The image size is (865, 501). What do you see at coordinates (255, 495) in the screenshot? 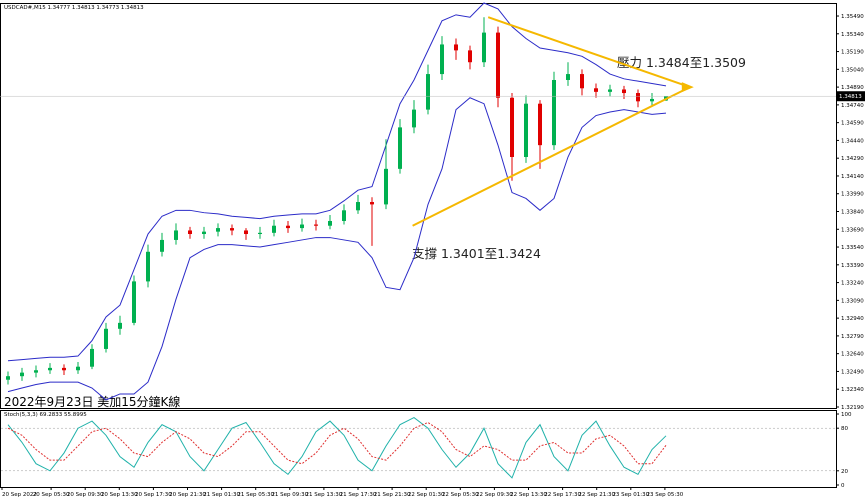
I see `x-tick-label: 21 Sep 05:30` at bounding box center [255, 495].